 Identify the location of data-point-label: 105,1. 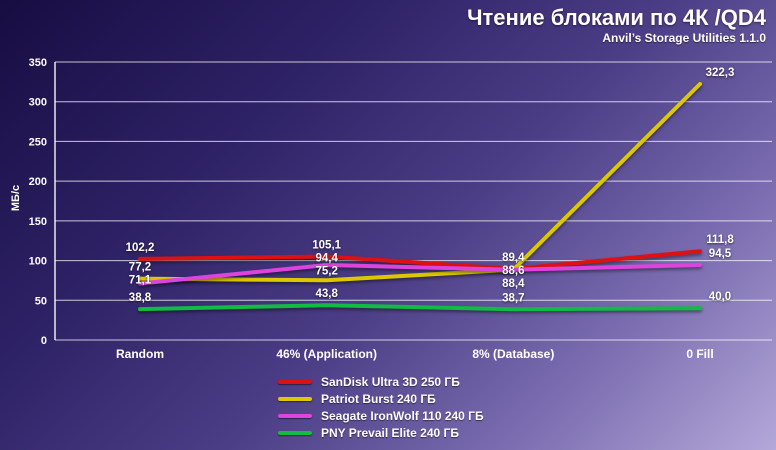
(326, 246).